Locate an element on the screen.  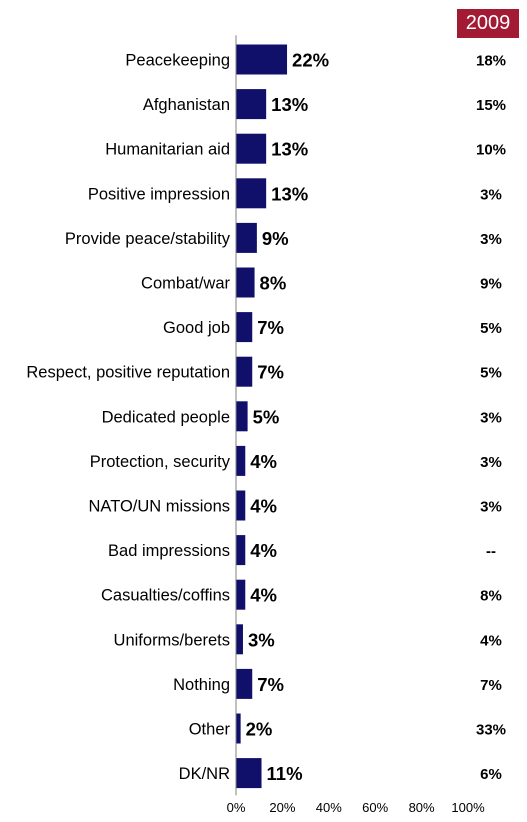
value-label-protection-security: 4% is located at coordinates (263, 461).